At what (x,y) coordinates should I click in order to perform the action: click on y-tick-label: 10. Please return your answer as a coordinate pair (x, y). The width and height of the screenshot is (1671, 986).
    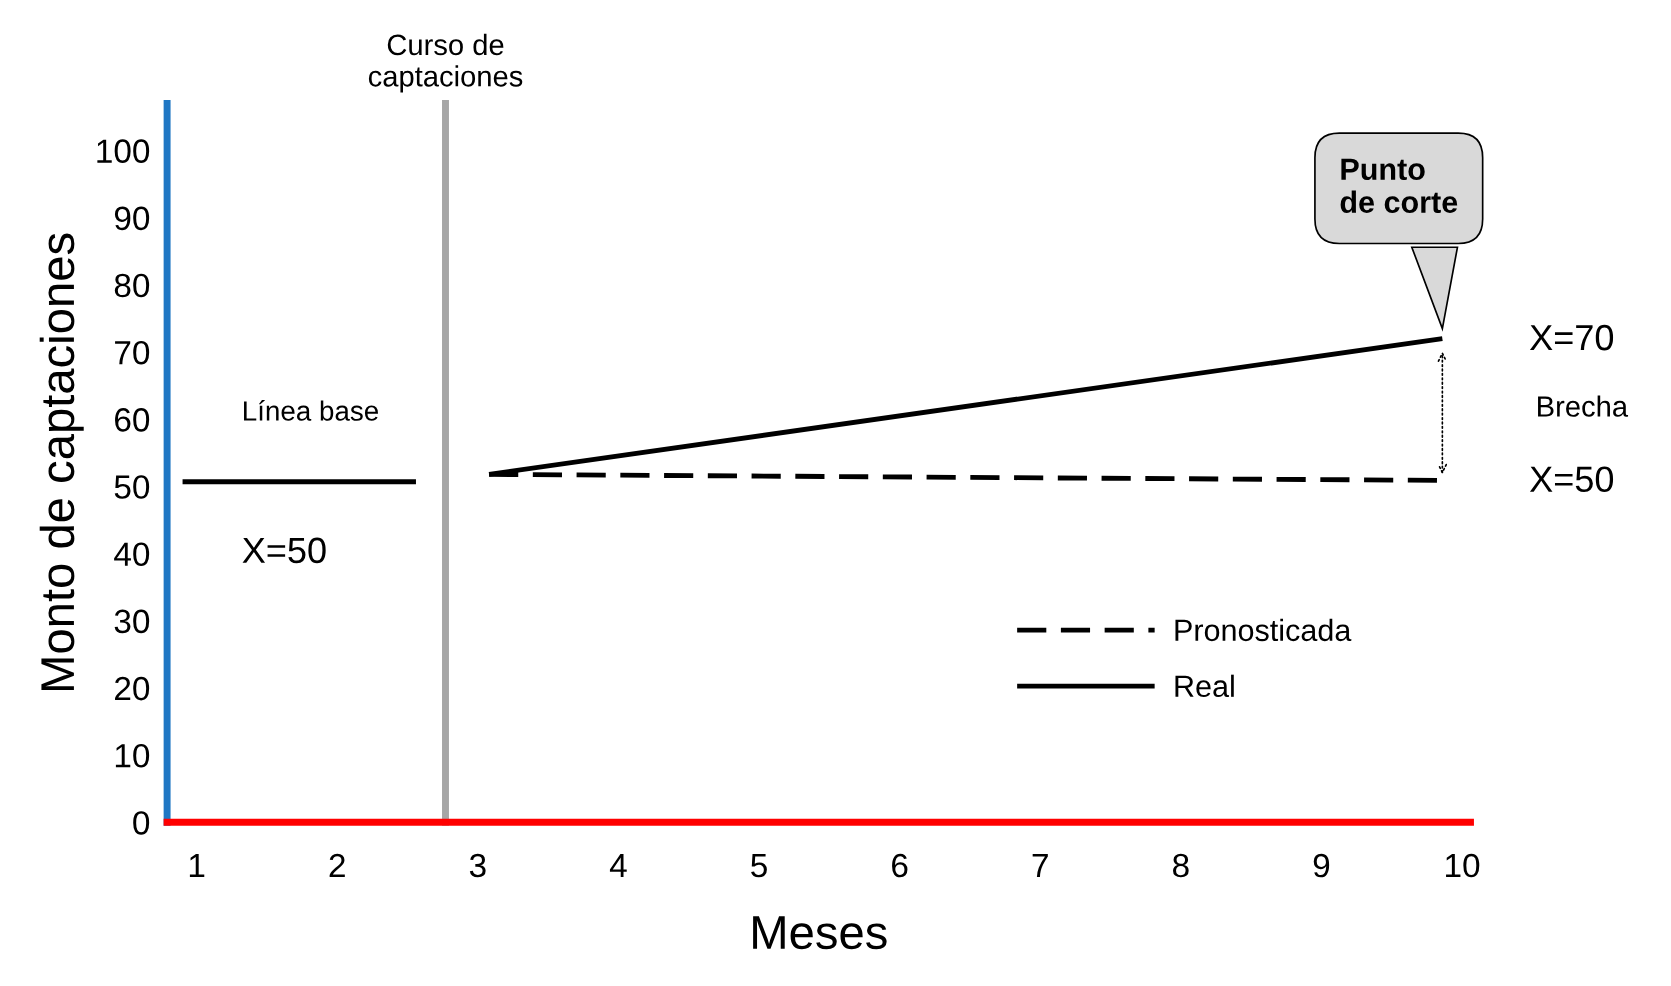
    Looking at the image, I should click on (132, 755).